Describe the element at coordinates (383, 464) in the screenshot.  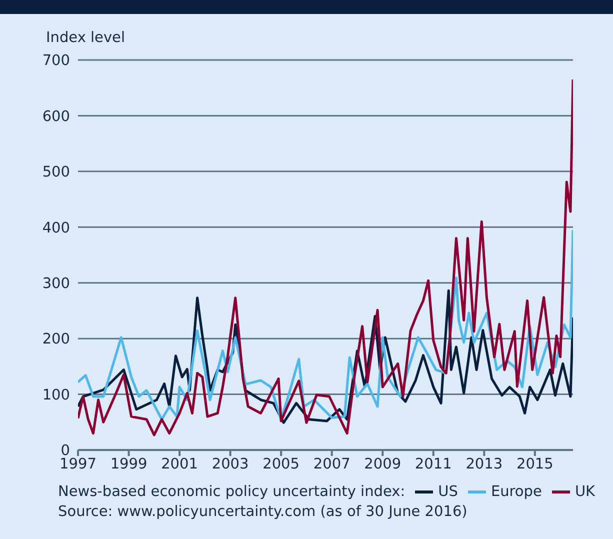
I see `x-tick-label: 2009` at that location.